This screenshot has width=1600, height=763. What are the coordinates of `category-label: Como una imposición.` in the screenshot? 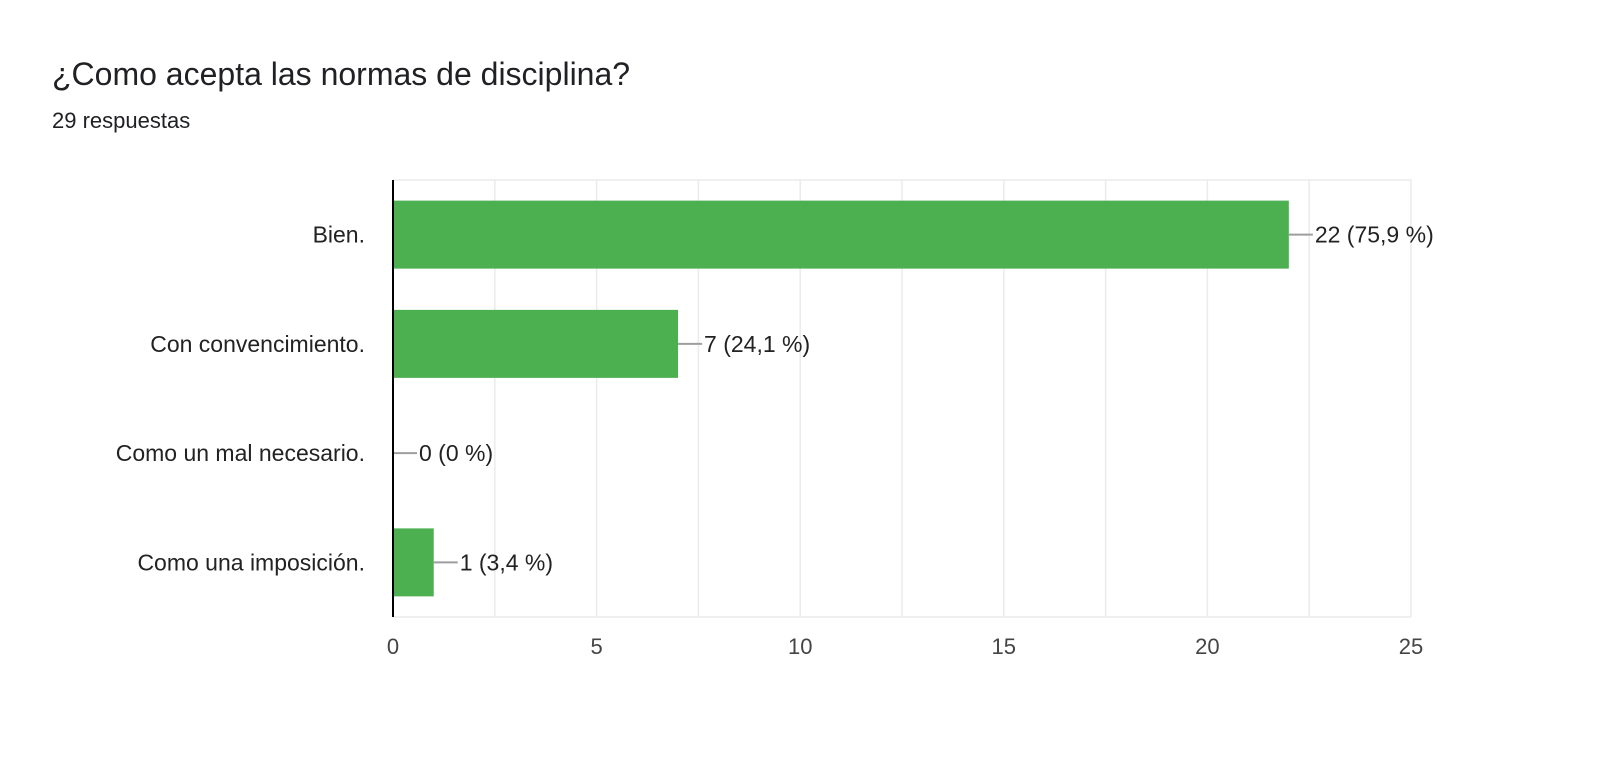 It's located at (251, 562).